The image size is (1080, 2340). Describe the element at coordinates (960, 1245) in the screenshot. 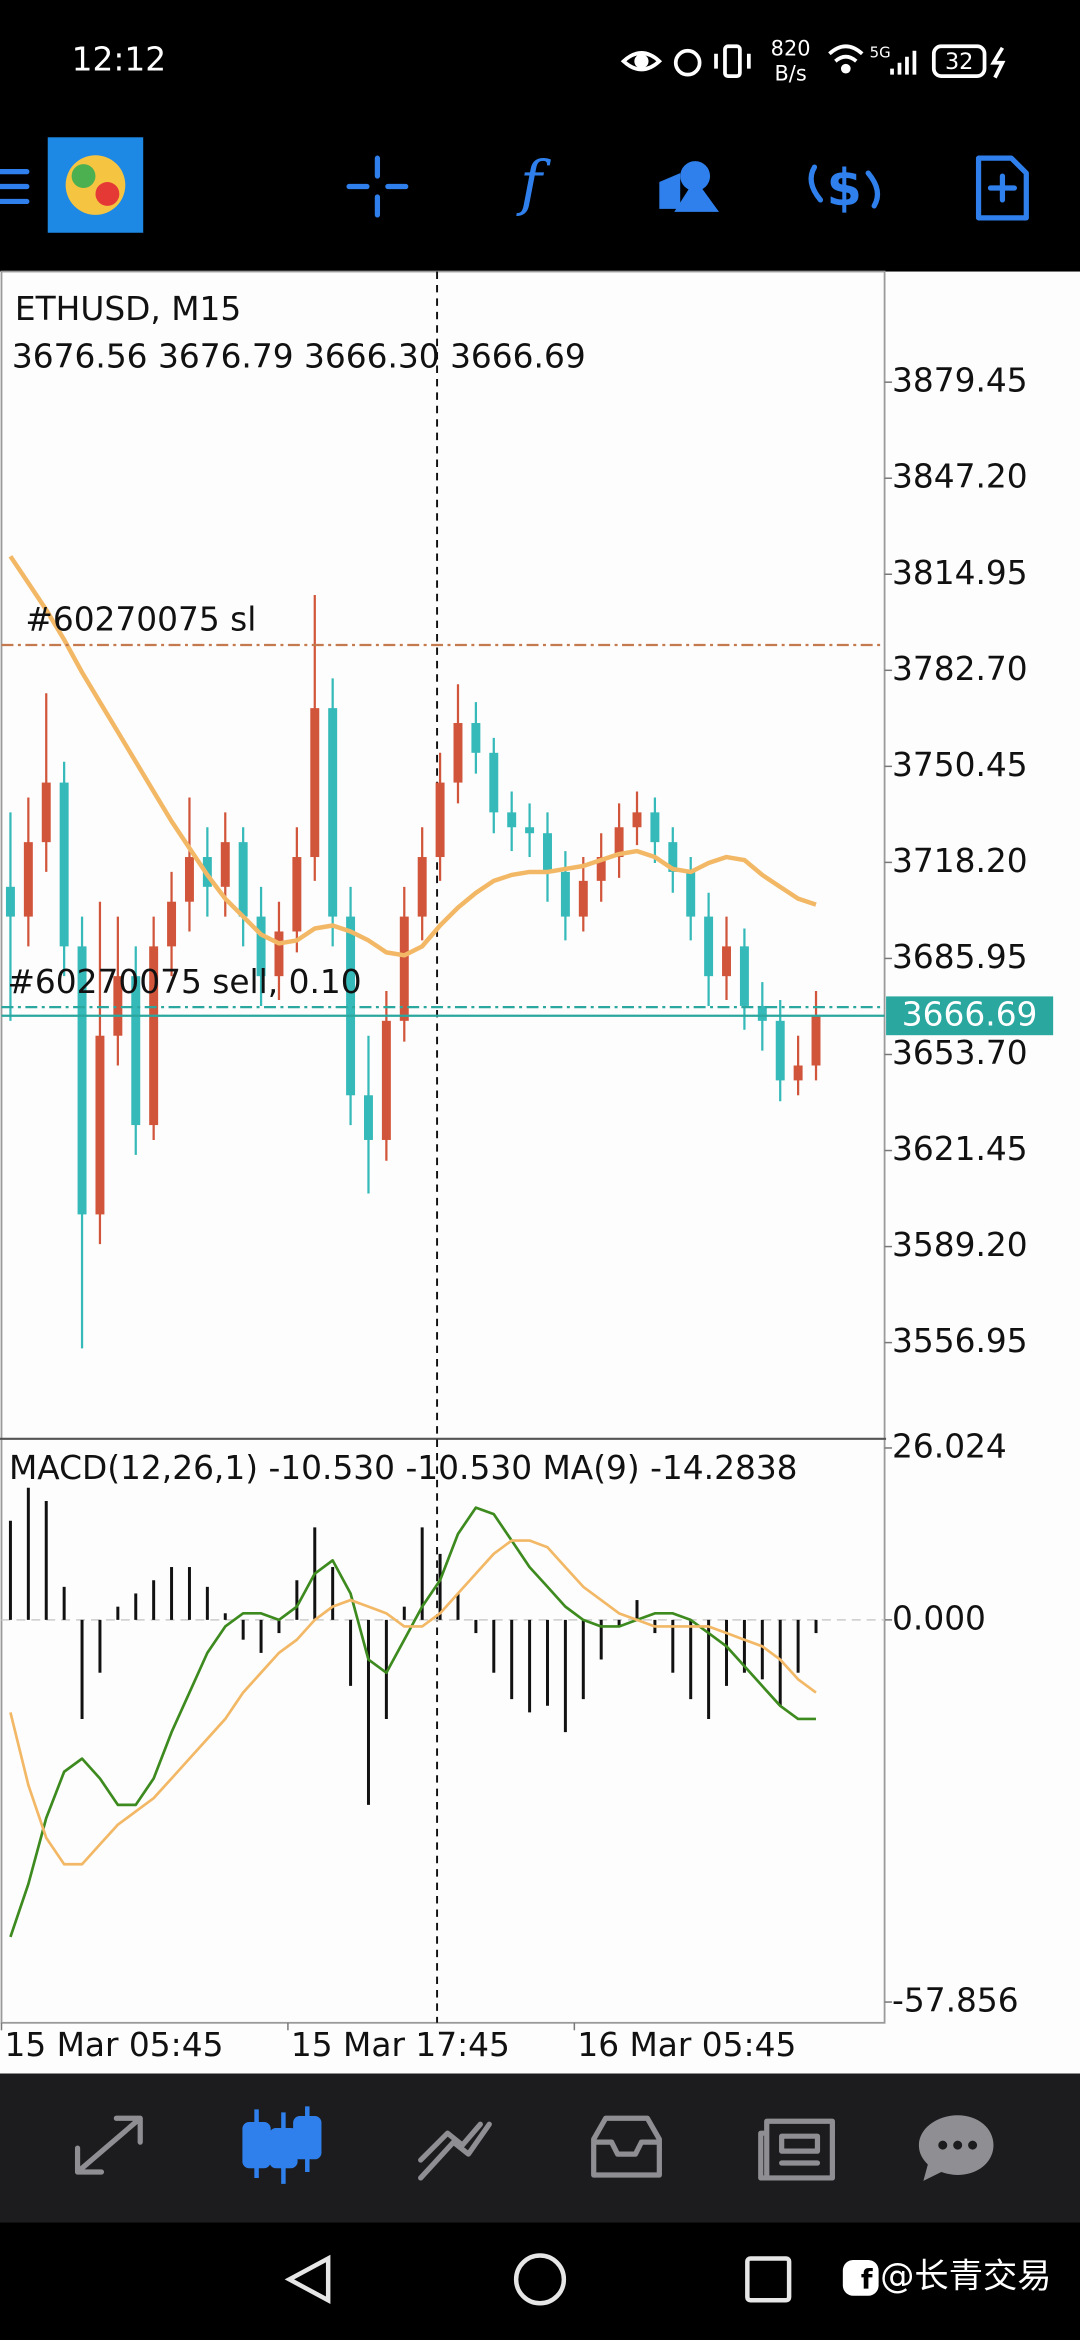

I see `y-tick-label: 3589.20` at that location.